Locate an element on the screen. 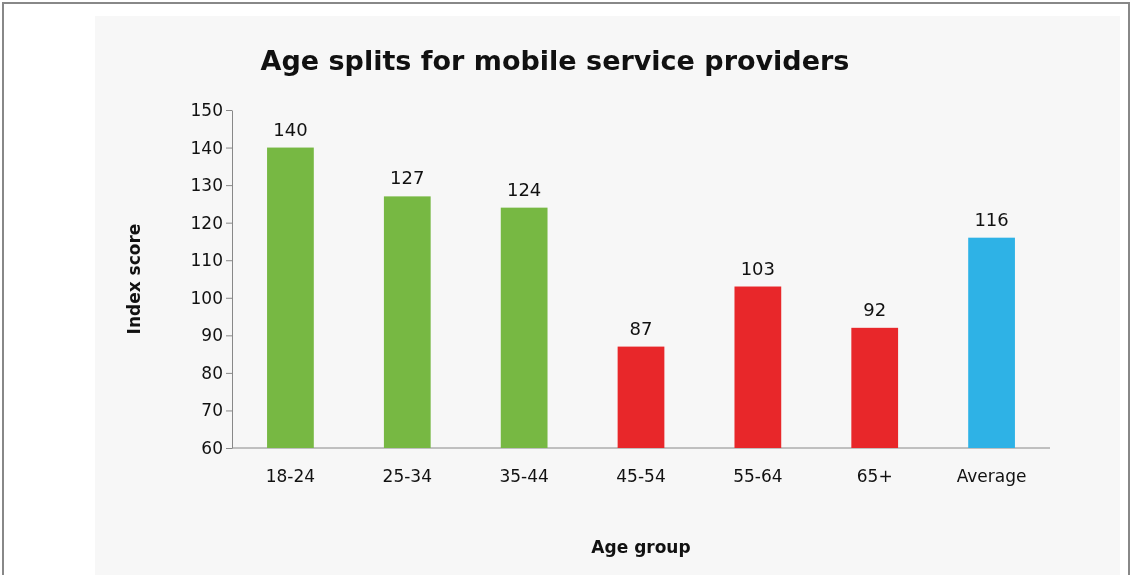  x-tick-label: 25-34 is located at coordinates (407, 476).